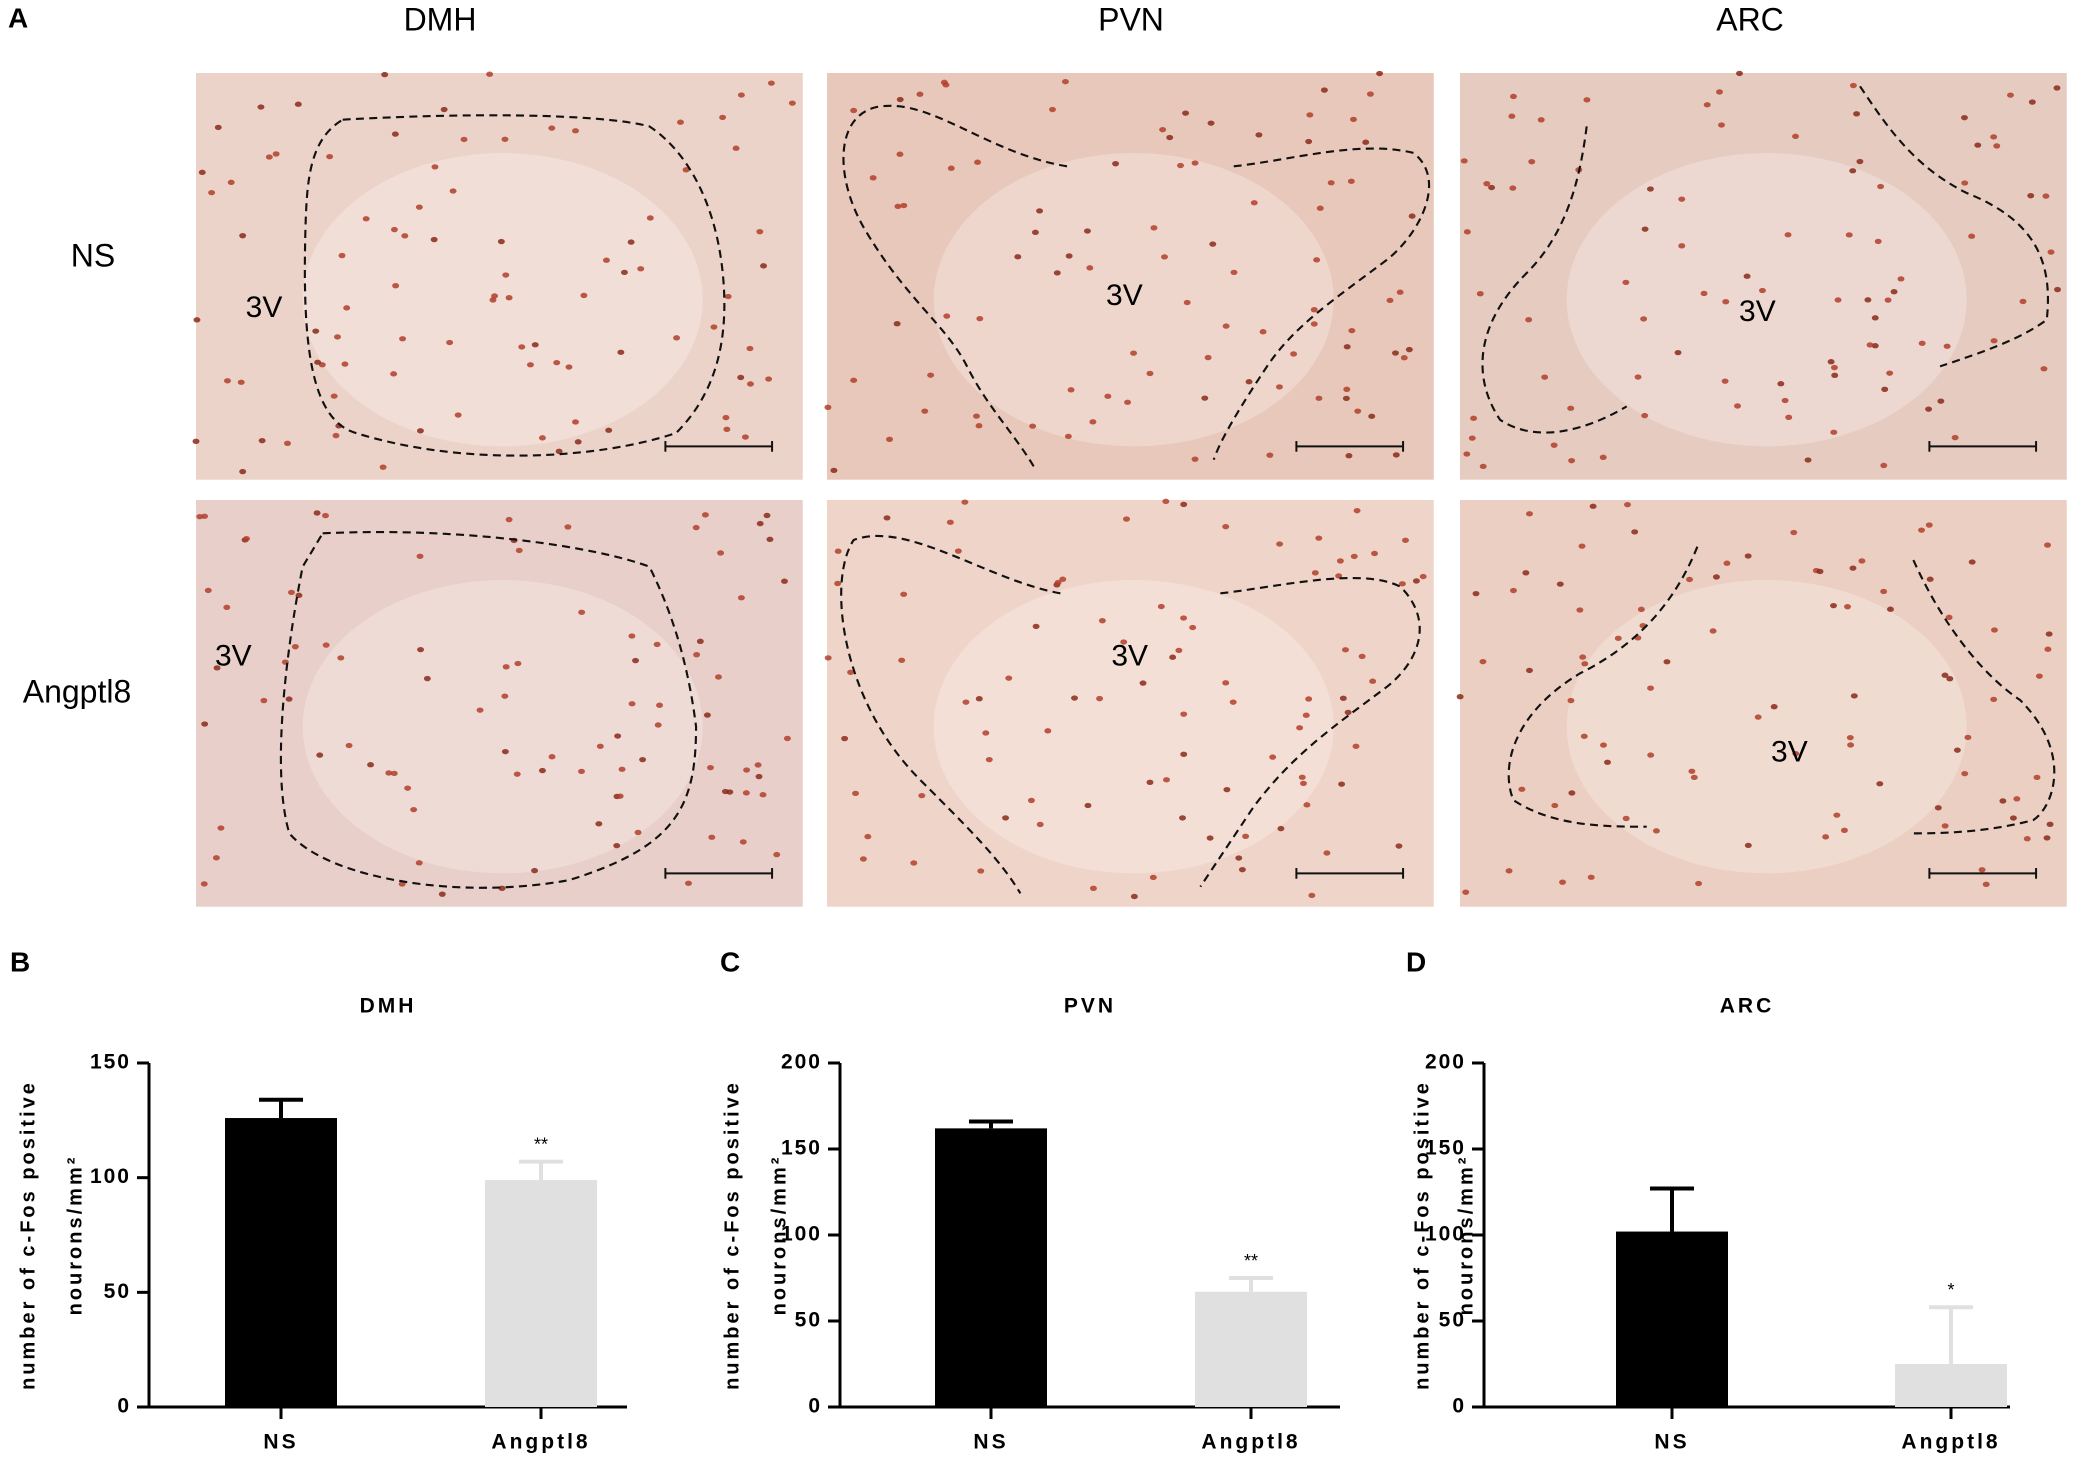  What do you see at coordinates (440, 19) in the screenshot?
I see `column-header: DMH` at bounding box center [440, 19].